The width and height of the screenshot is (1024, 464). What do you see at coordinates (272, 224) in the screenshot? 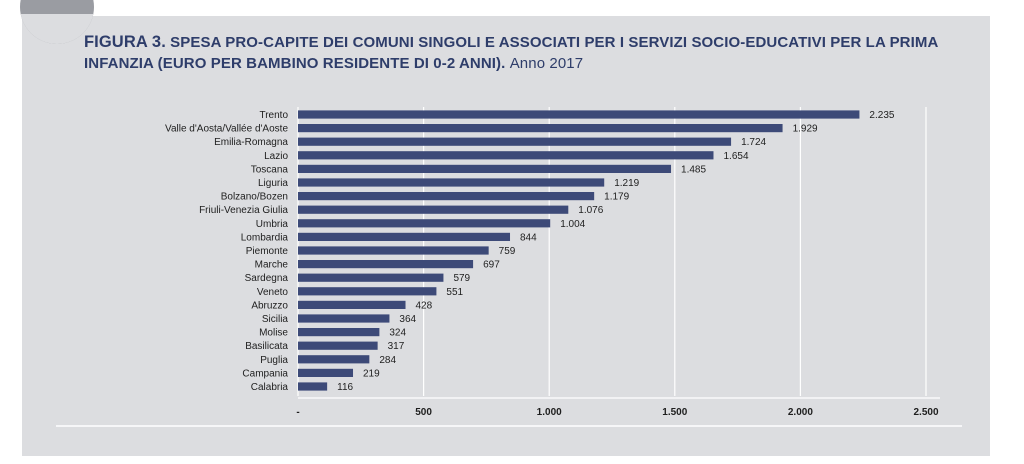
I see `category-label-8: Umbria` at bounding box center [272, 224].